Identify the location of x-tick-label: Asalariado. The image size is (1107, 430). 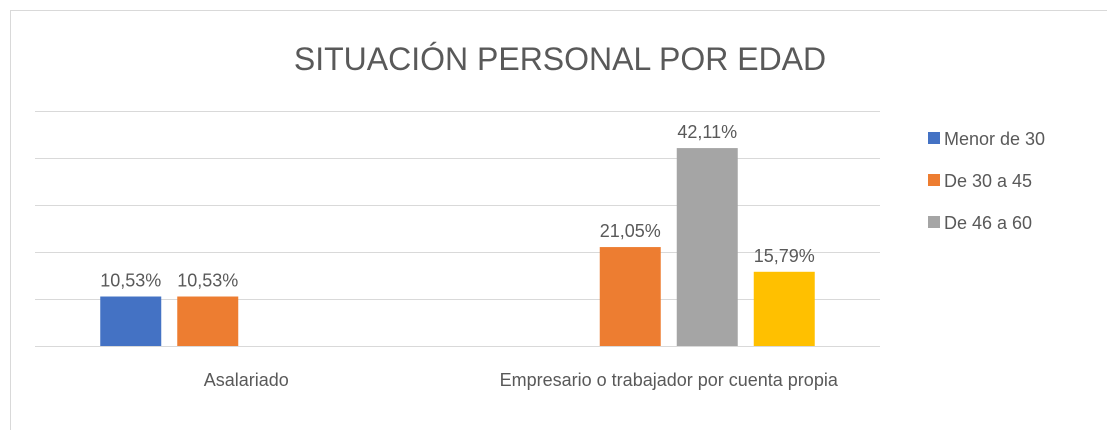
(246, 380).